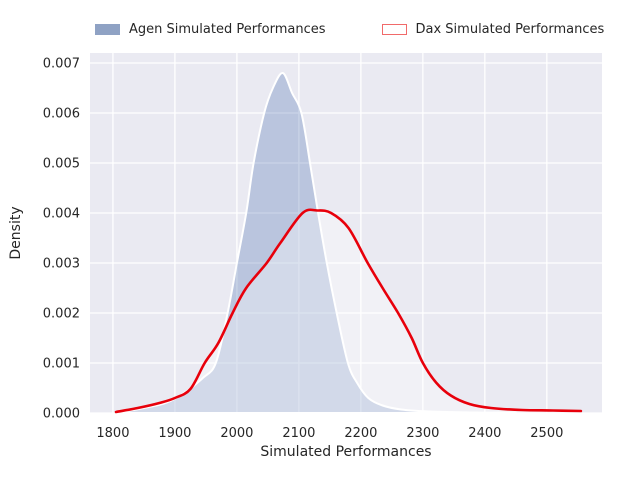 The width and height of the screenshot is (640, 480). What do you see at coordinates (112, 433) in the screenshot?
I see `x-tick-label: 1800` at bounding box center [112, 433].